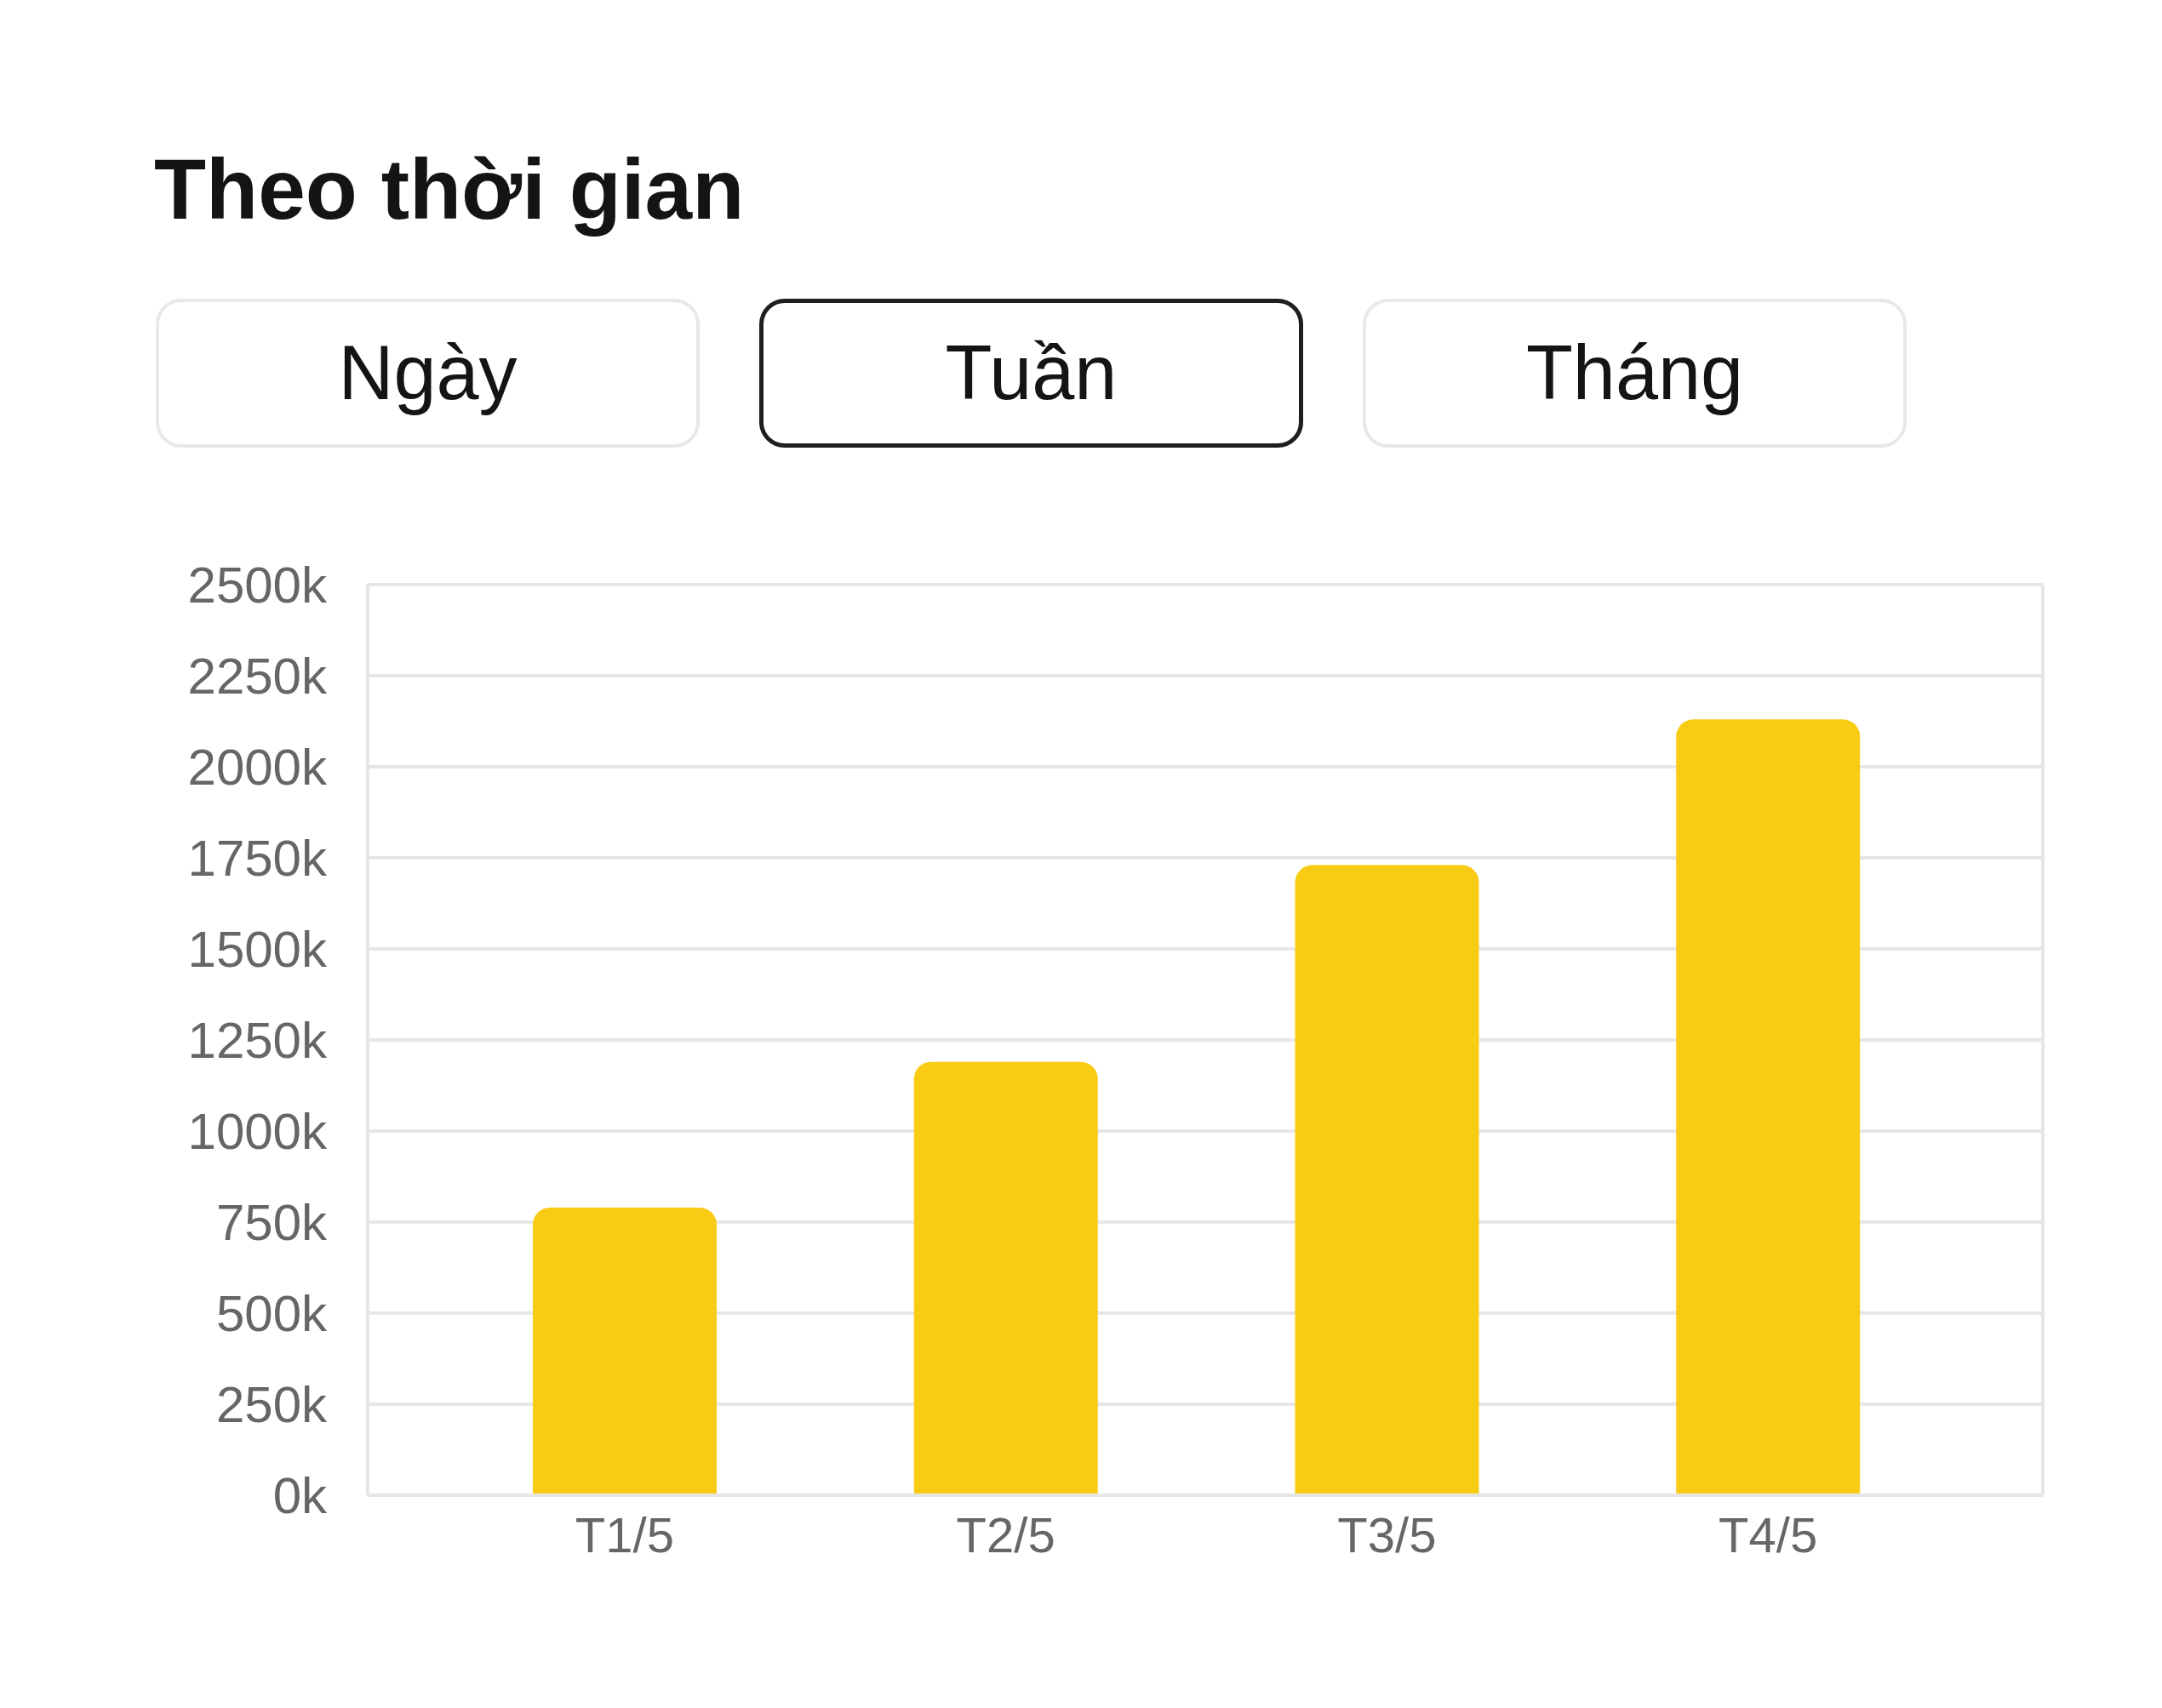 The image size is (2162, 1708). I want to click on chart-title: Theo thời gian, so click(449, 189).